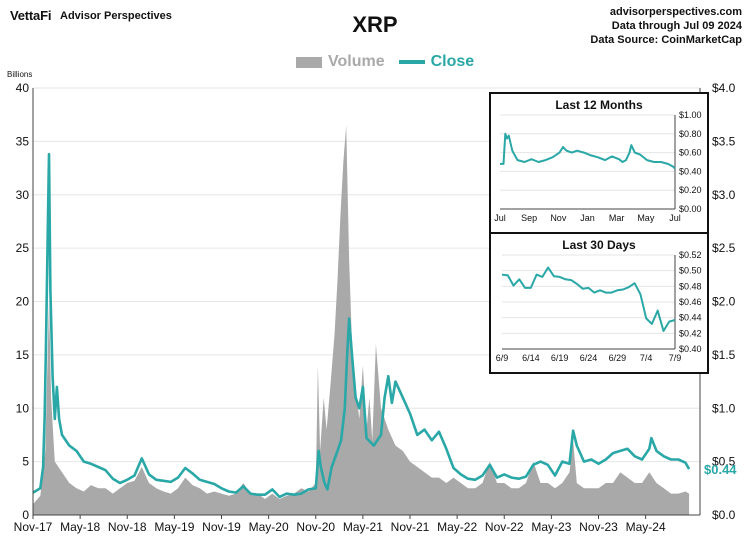  Describe the element at coordinates (31, 15) in the screenshot. I see `brand-logo: VettaFi` at that location.